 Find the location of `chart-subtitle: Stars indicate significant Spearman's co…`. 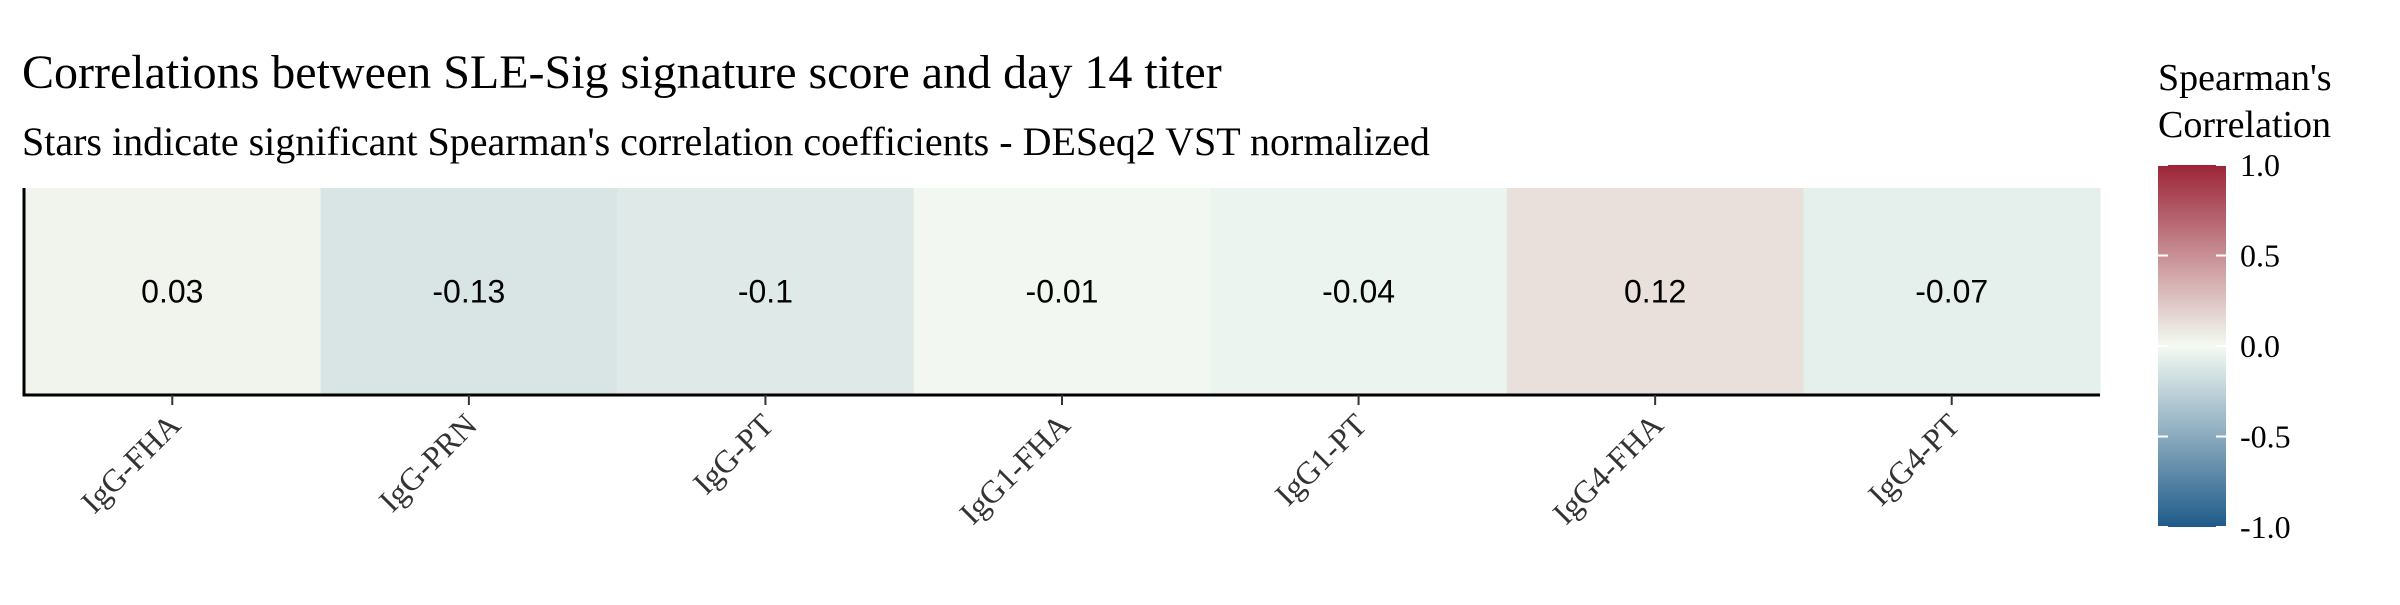

chart-subtitle: Stars indicate significant Spearman's co… is located at coordinates (726, 141).